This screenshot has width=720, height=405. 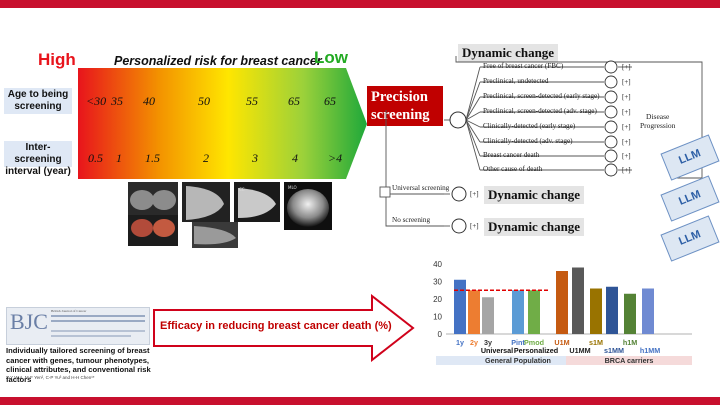 I want to click on x-tick-label: U1MM, so click(x=579, y=350).